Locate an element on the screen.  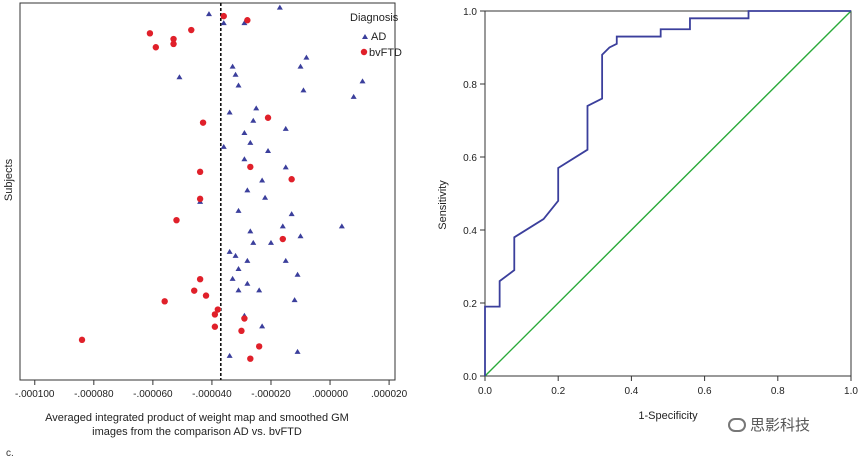
scatter-y-label: Subjects is located at coordinates (9, 179).